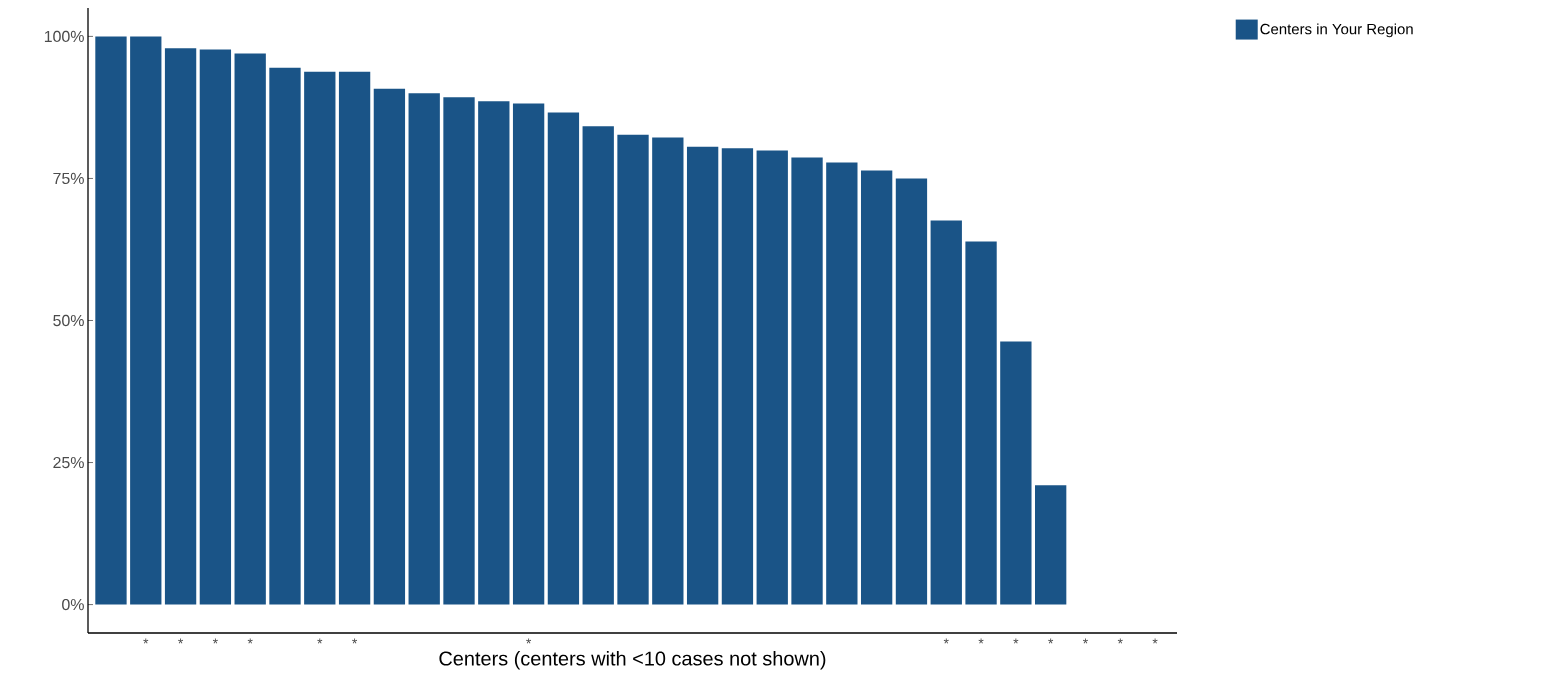 This screenshot has height=697, width=1547. What do you see at coordinates (1336, 30) in the screenshot?
I see `legend-label: Centers in Your Region` at bounding box center [1336, 30].